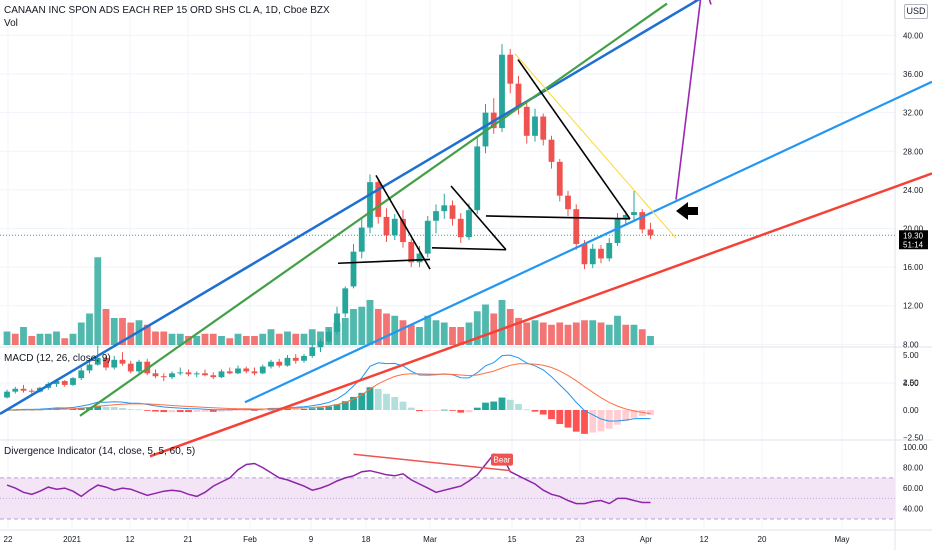 The height and width of the screenshot is (550, 932). Describe the element at coordinates (916, 11) in the screenshot. I see `currency-button: USD` at that location.